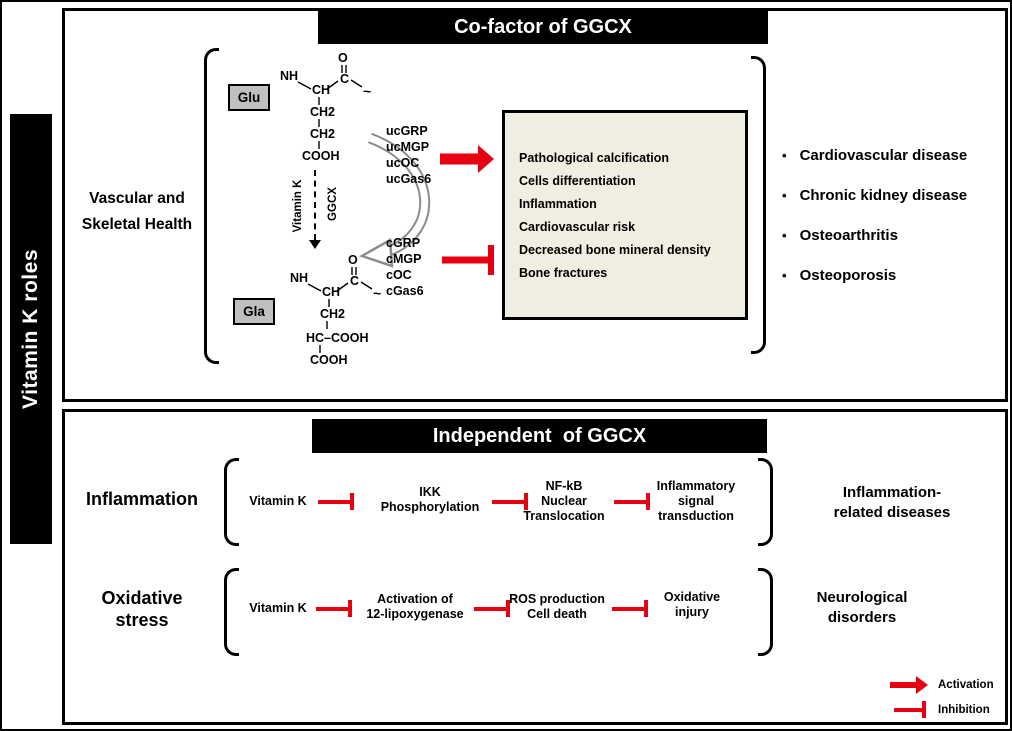  I want to click on conversion-curved-arrow, so click(394, 200).